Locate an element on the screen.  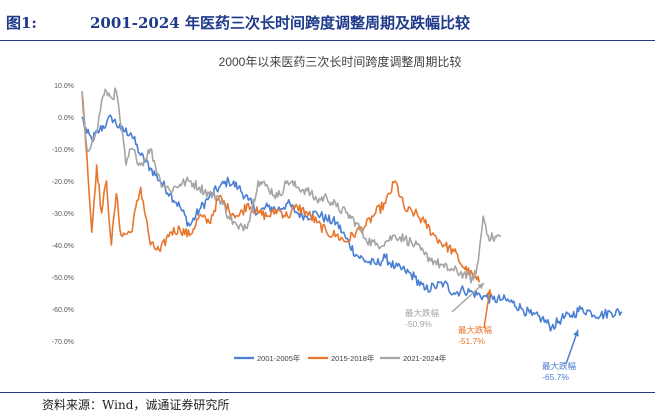
y-tick-label: -50.0% is located at coordinates (63, 278).